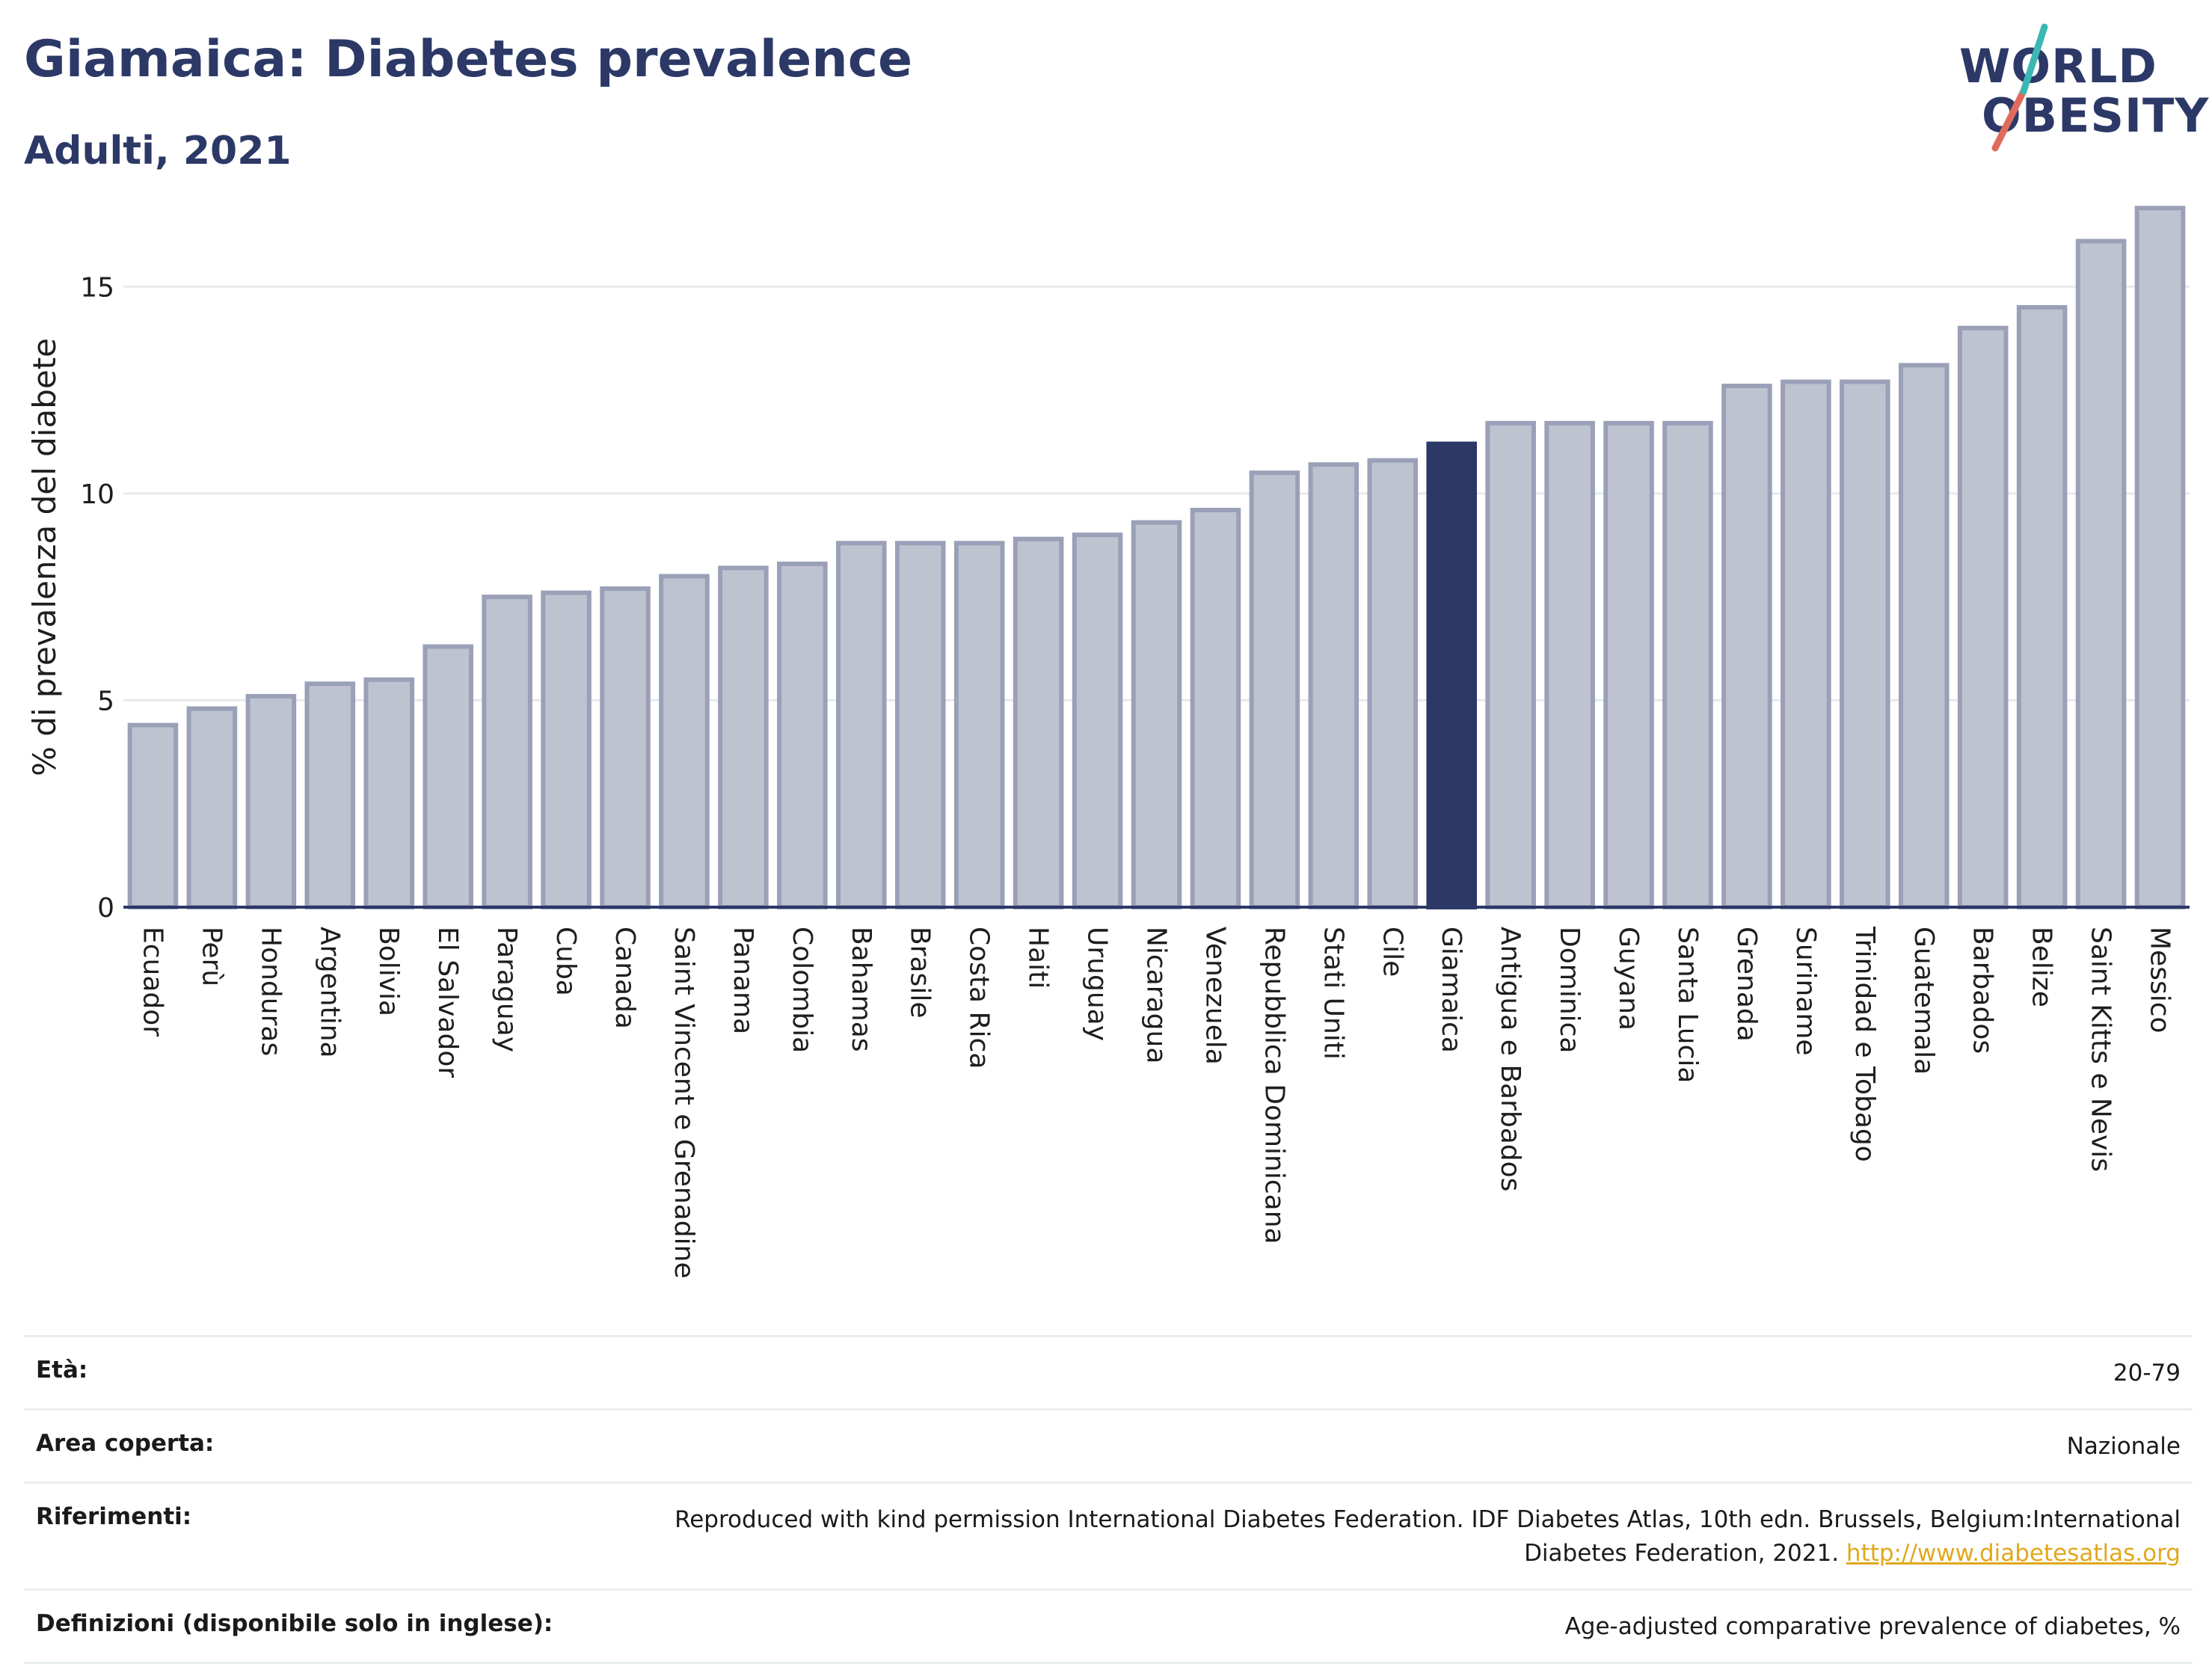 The width and height of the screenshot is (2212, 1664). What do you see at coordinates (2101, 1049) in the screenshot?
I see `x-tick-label: Saint Kitts e Nevis` at bounding box center [2101, 1049].